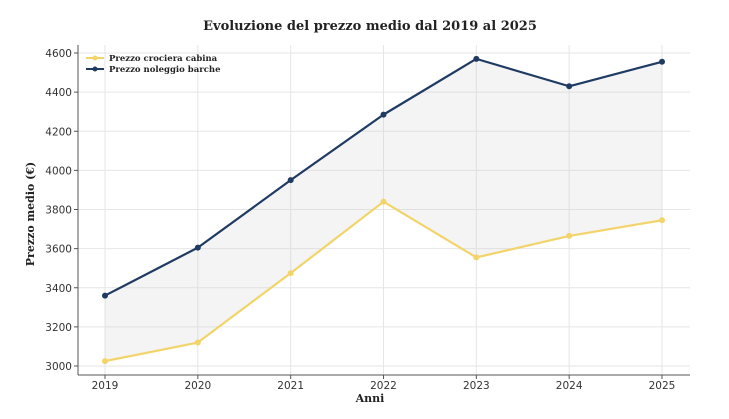 The image size is (729, 419). I want to click on x-tick-label: 2025, so click(662, 386).